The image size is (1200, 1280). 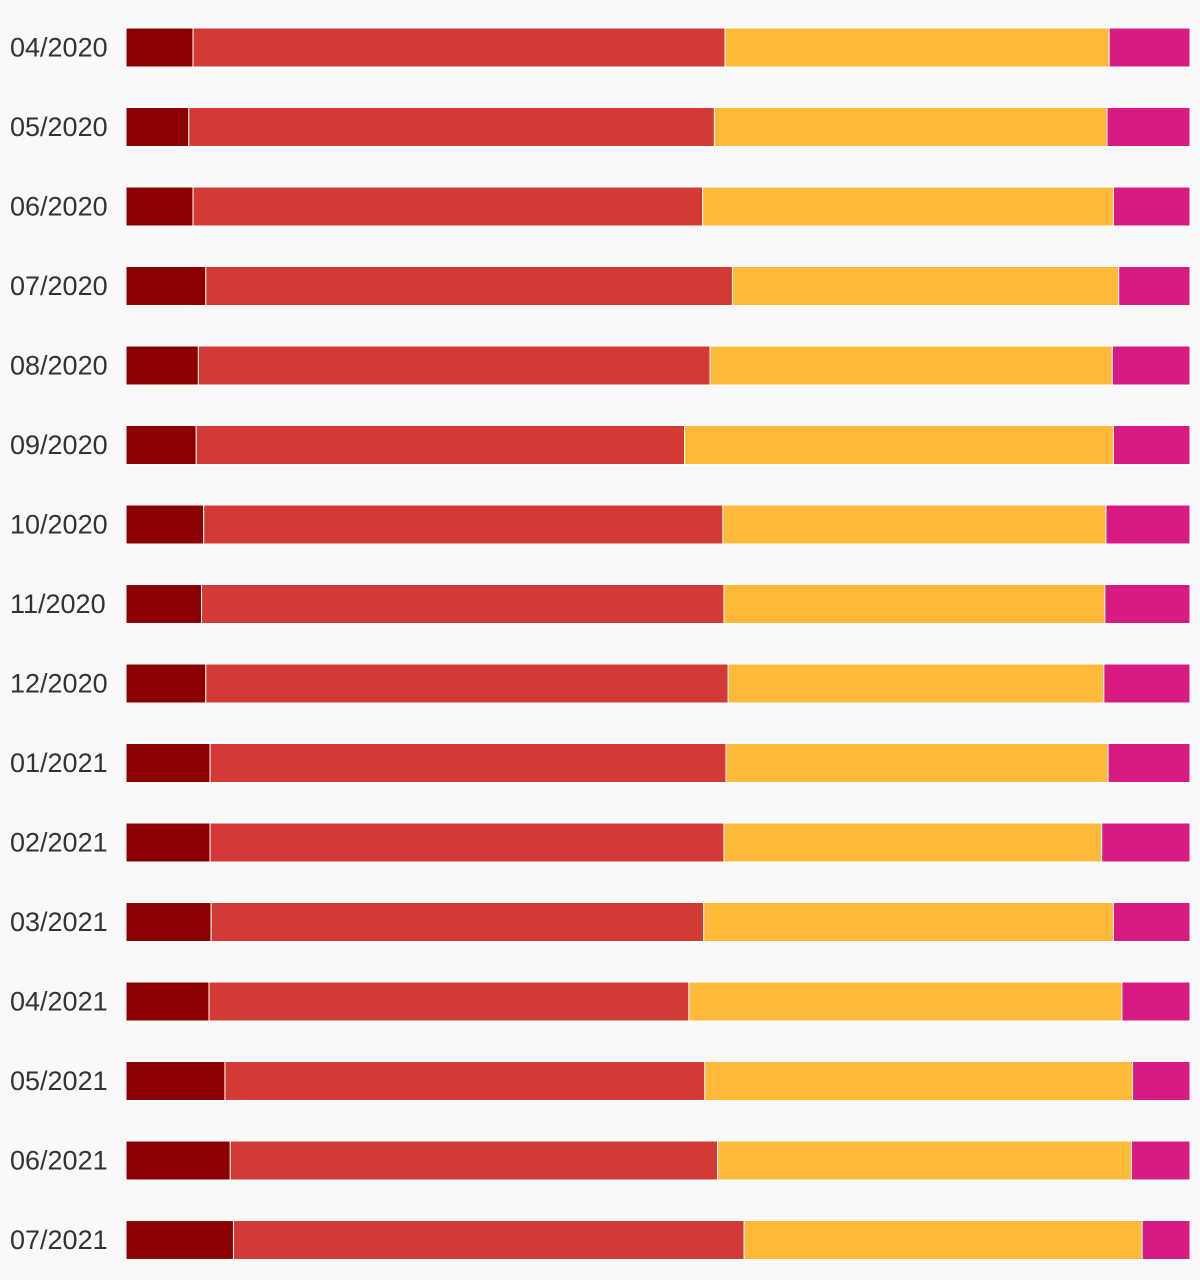 I want to click on category-label: 07/2020, so click(x=59, y=286).